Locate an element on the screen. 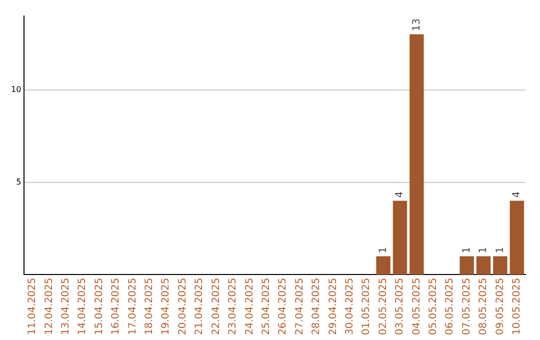 The width and height of the screenshot is (540, 340). x-tick-label: 26.04.2025 is located at coordinates (283, 307).